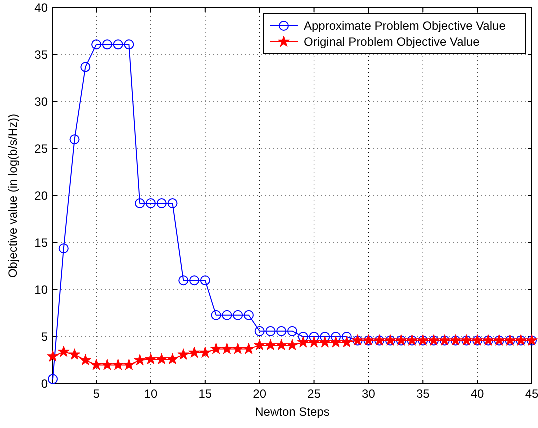 Image resolution: width=538 pixels, height=428 pixels. I want to click on y-axis-title: Objective value (in log(b/s/Hz)), so click(13, 196).